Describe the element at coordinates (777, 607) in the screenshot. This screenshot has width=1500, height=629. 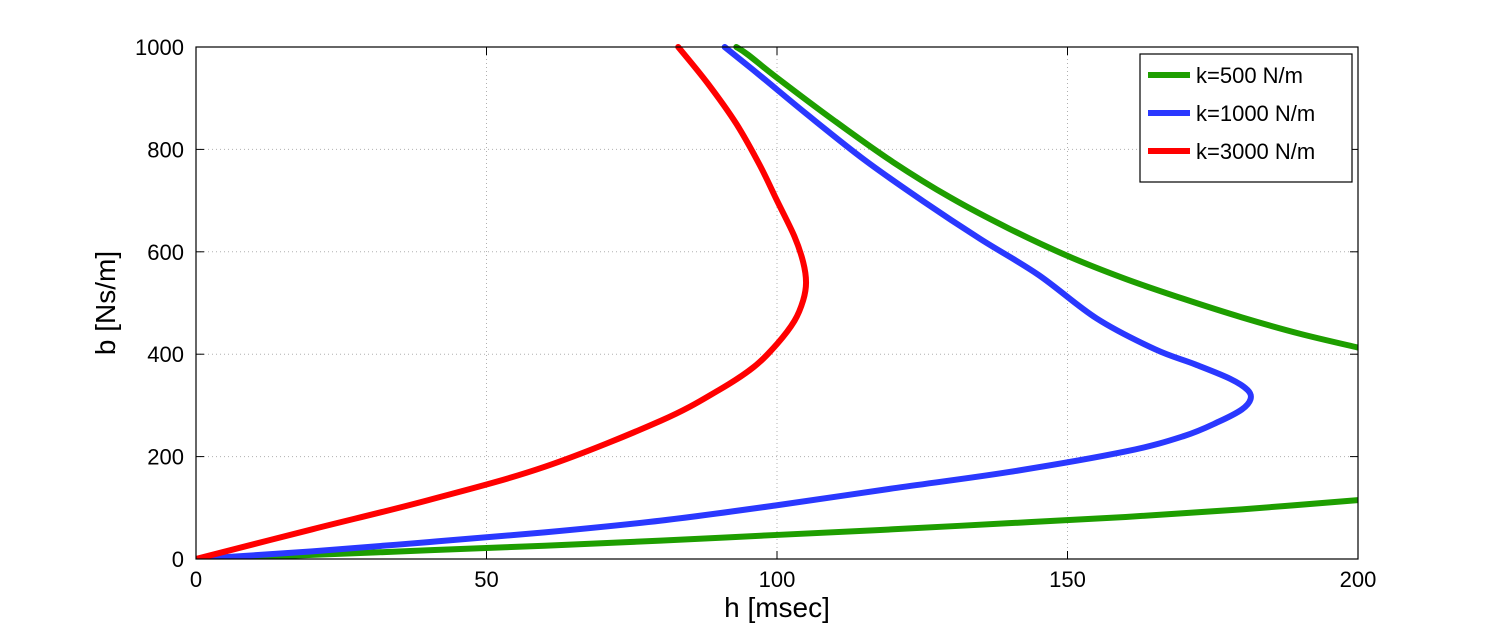
I see `x-axis-label: h [msec]` at that location.